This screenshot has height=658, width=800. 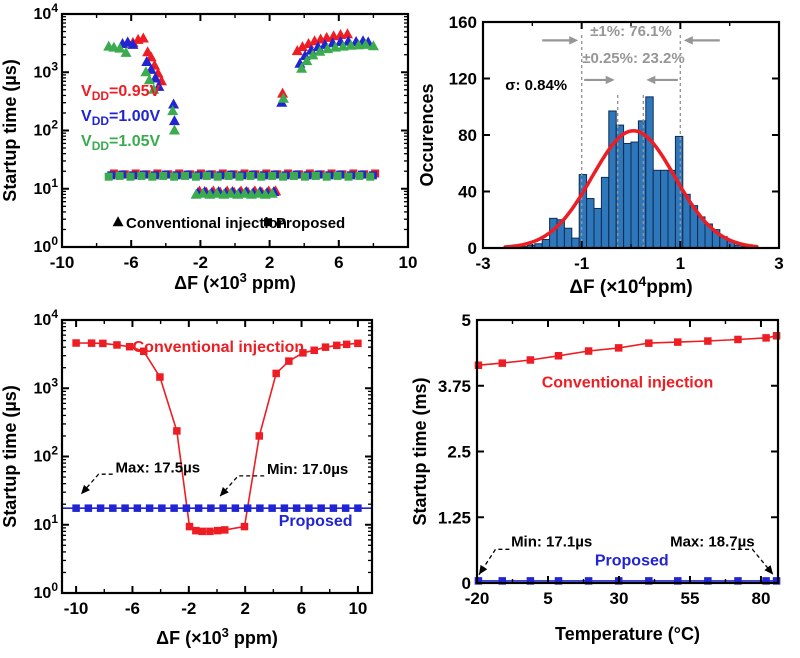 I want to click on svg-text: Occurences, so click(x=427, y=134).